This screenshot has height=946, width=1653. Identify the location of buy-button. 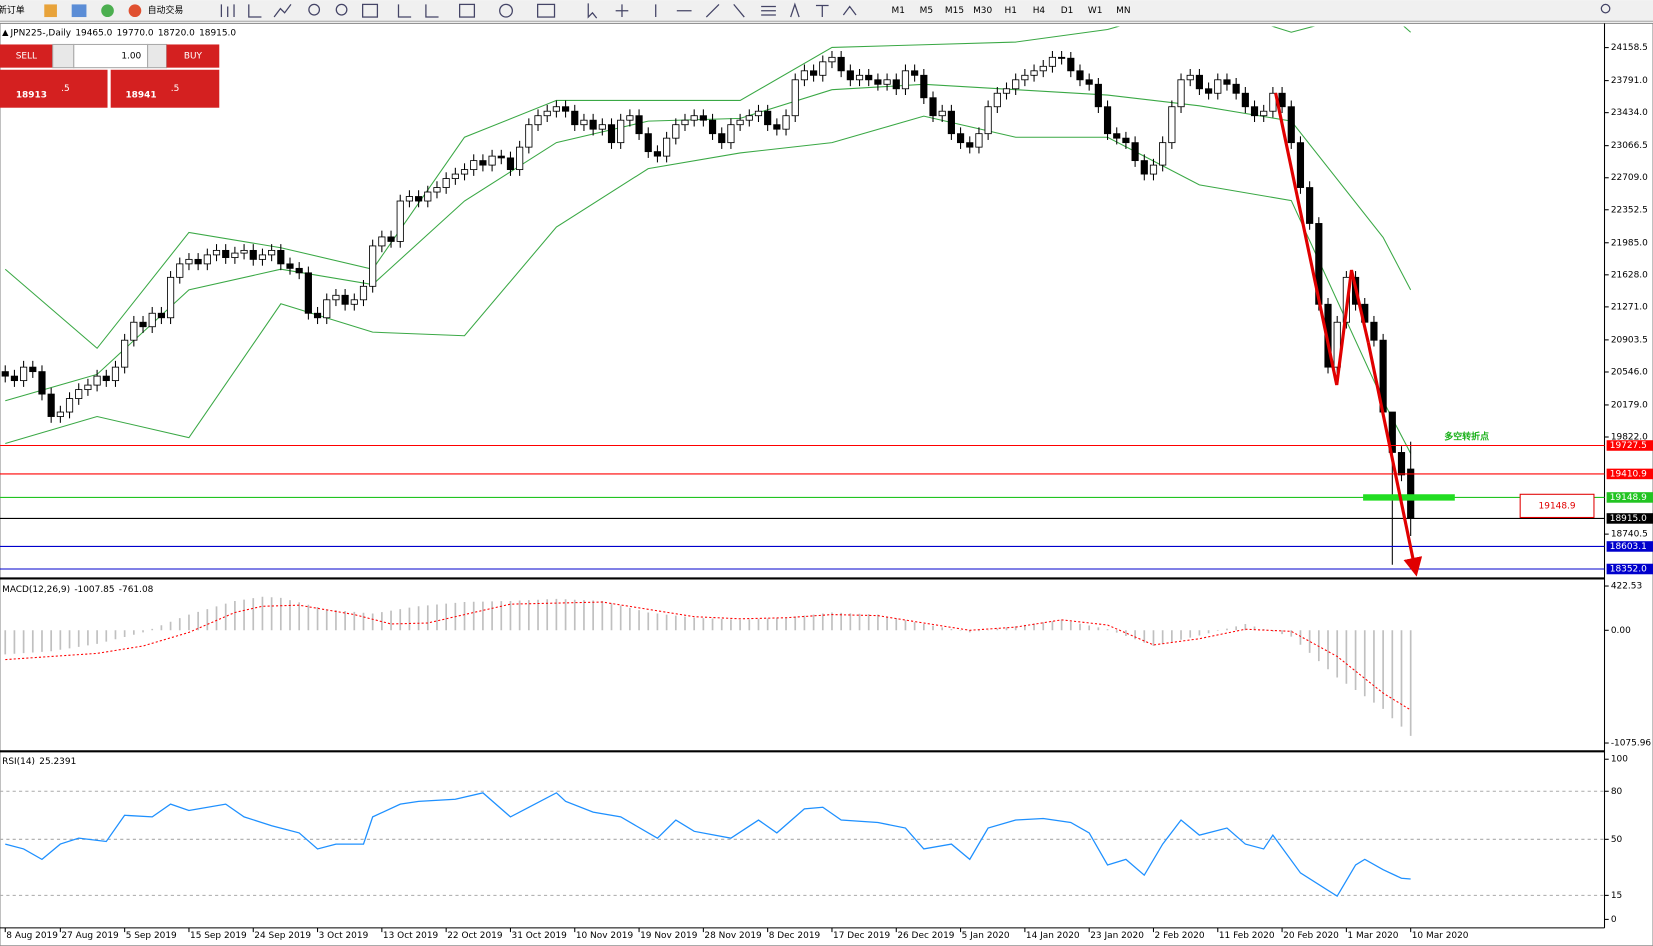
(193, 56).